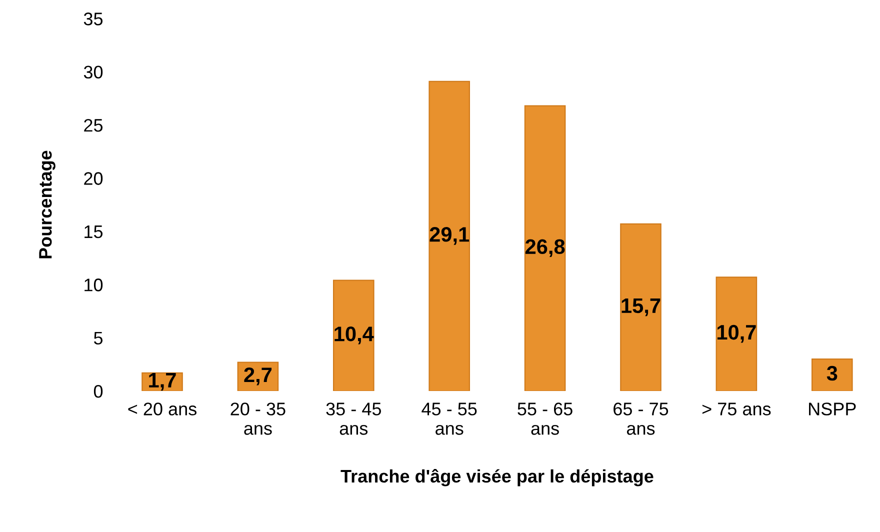  I want to click on y-tick-label: 30, so click(93, 72).